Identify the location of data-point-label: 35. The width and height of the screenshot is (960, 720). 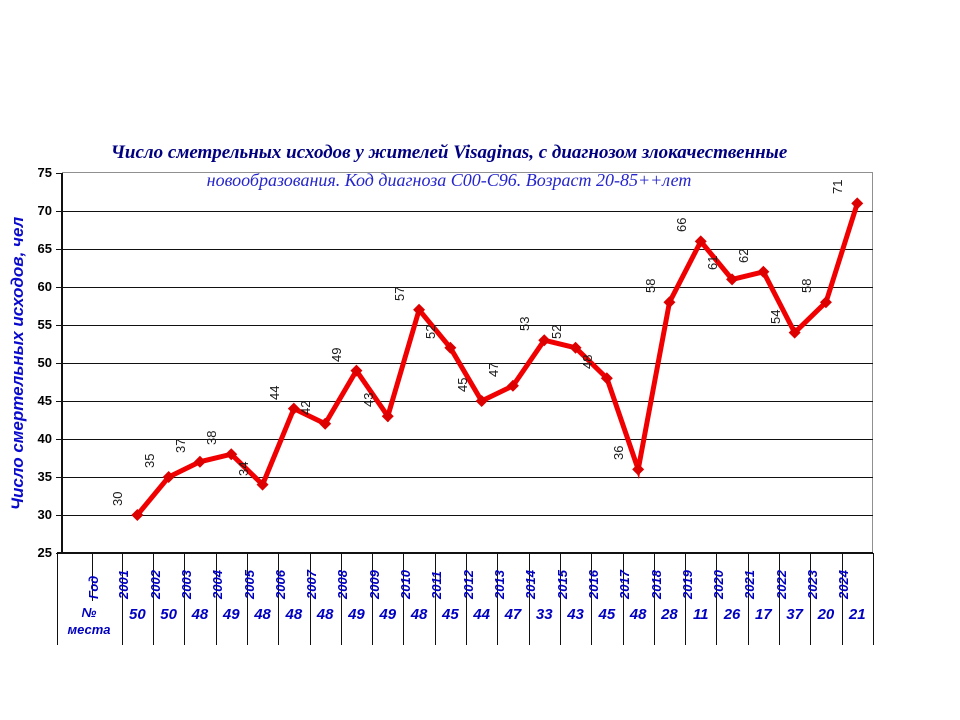
(149, 460).